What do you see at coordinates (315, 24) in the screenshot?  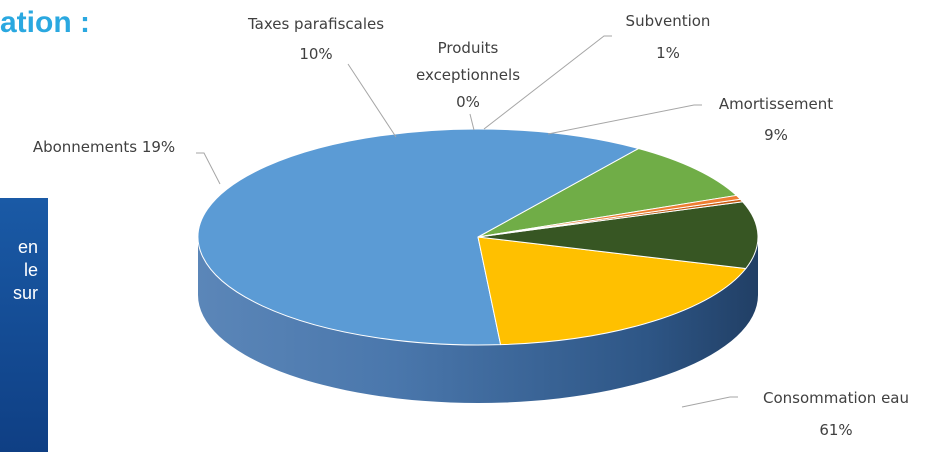 I see `data-label-taxes-name: Taxes parafiscales` at bounding box center [315, 24].